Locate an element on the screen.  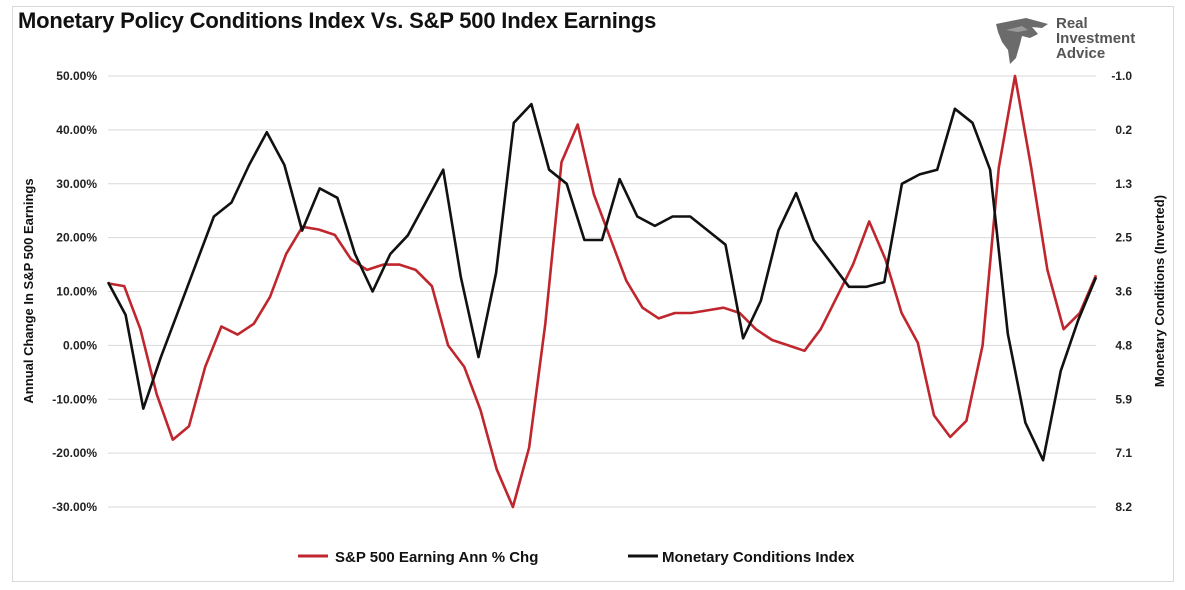
left-tick-label: 20.00% is located at coordinates (76, 238).